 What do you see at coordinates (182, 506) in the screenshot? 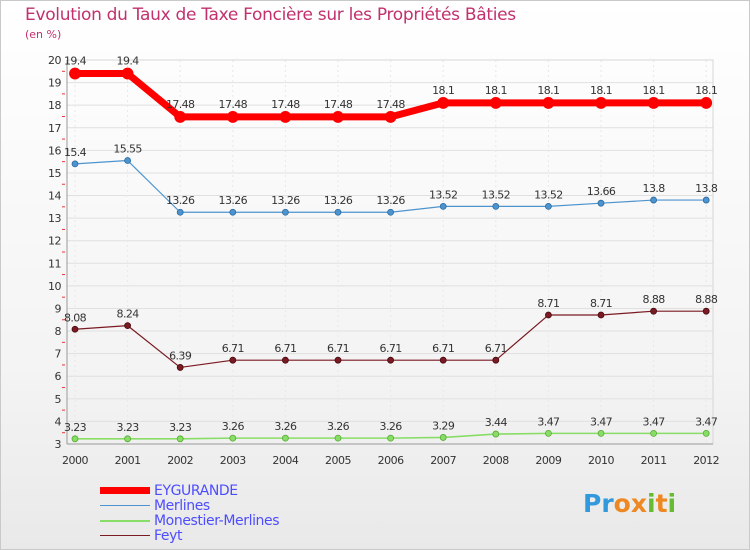
I see `legend-label: Merlines` at bounding box center [182, 506].